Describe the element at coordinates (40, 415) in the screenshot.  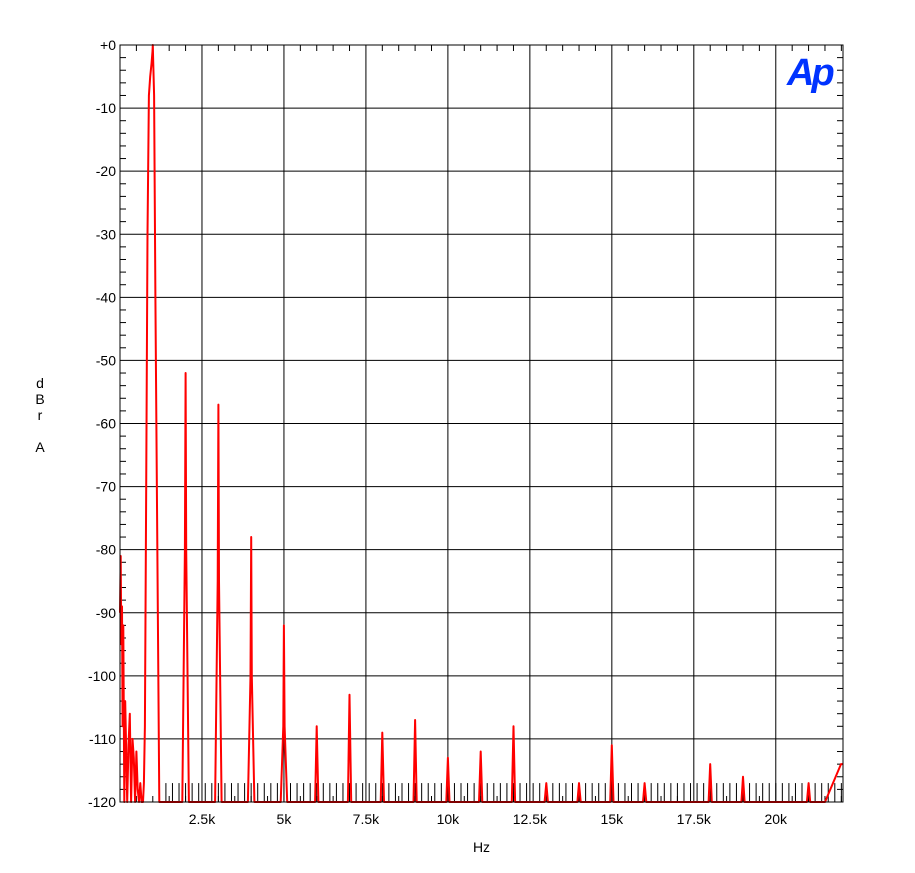
I see `y-axis-title-char: r` at that location.